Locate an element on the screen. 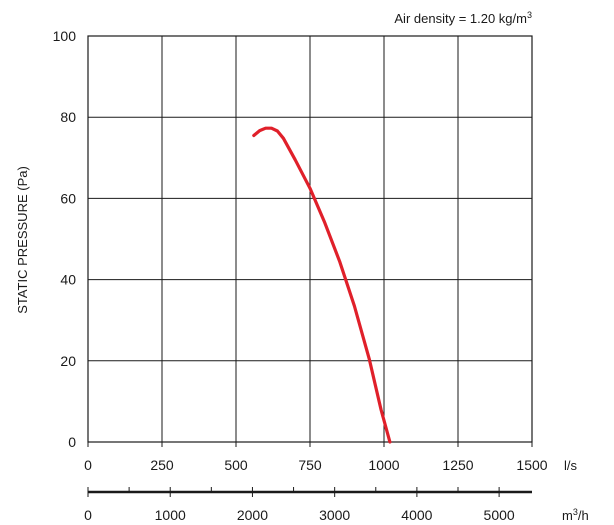 The width and height of the screenshot is (614, 525). series-layer is located at coordinates (322, 285).